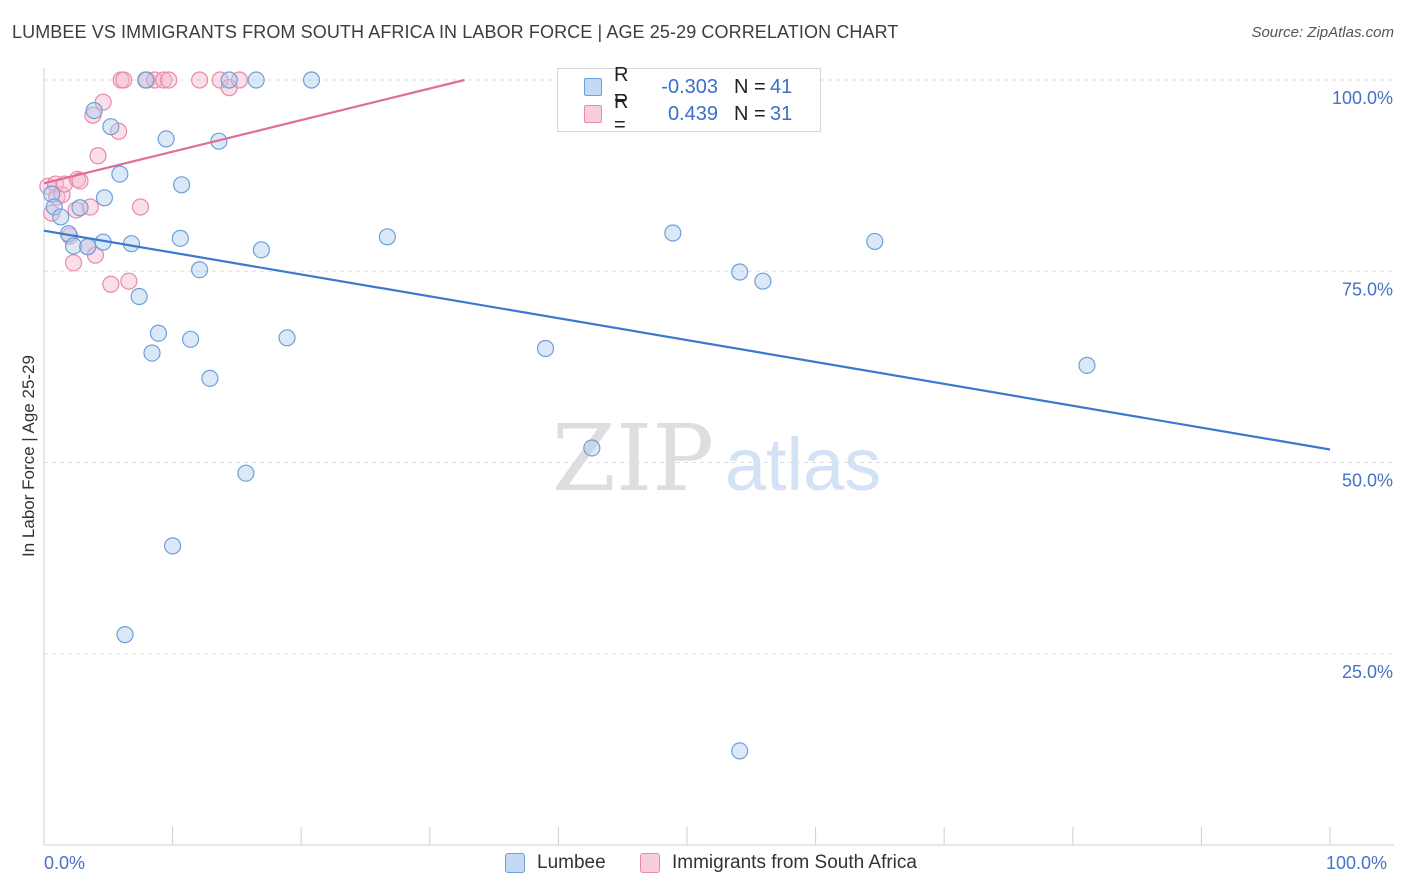 This screenshot has width=1406, height=892. I want to click on x-axis-ticks, so click(751, 836).